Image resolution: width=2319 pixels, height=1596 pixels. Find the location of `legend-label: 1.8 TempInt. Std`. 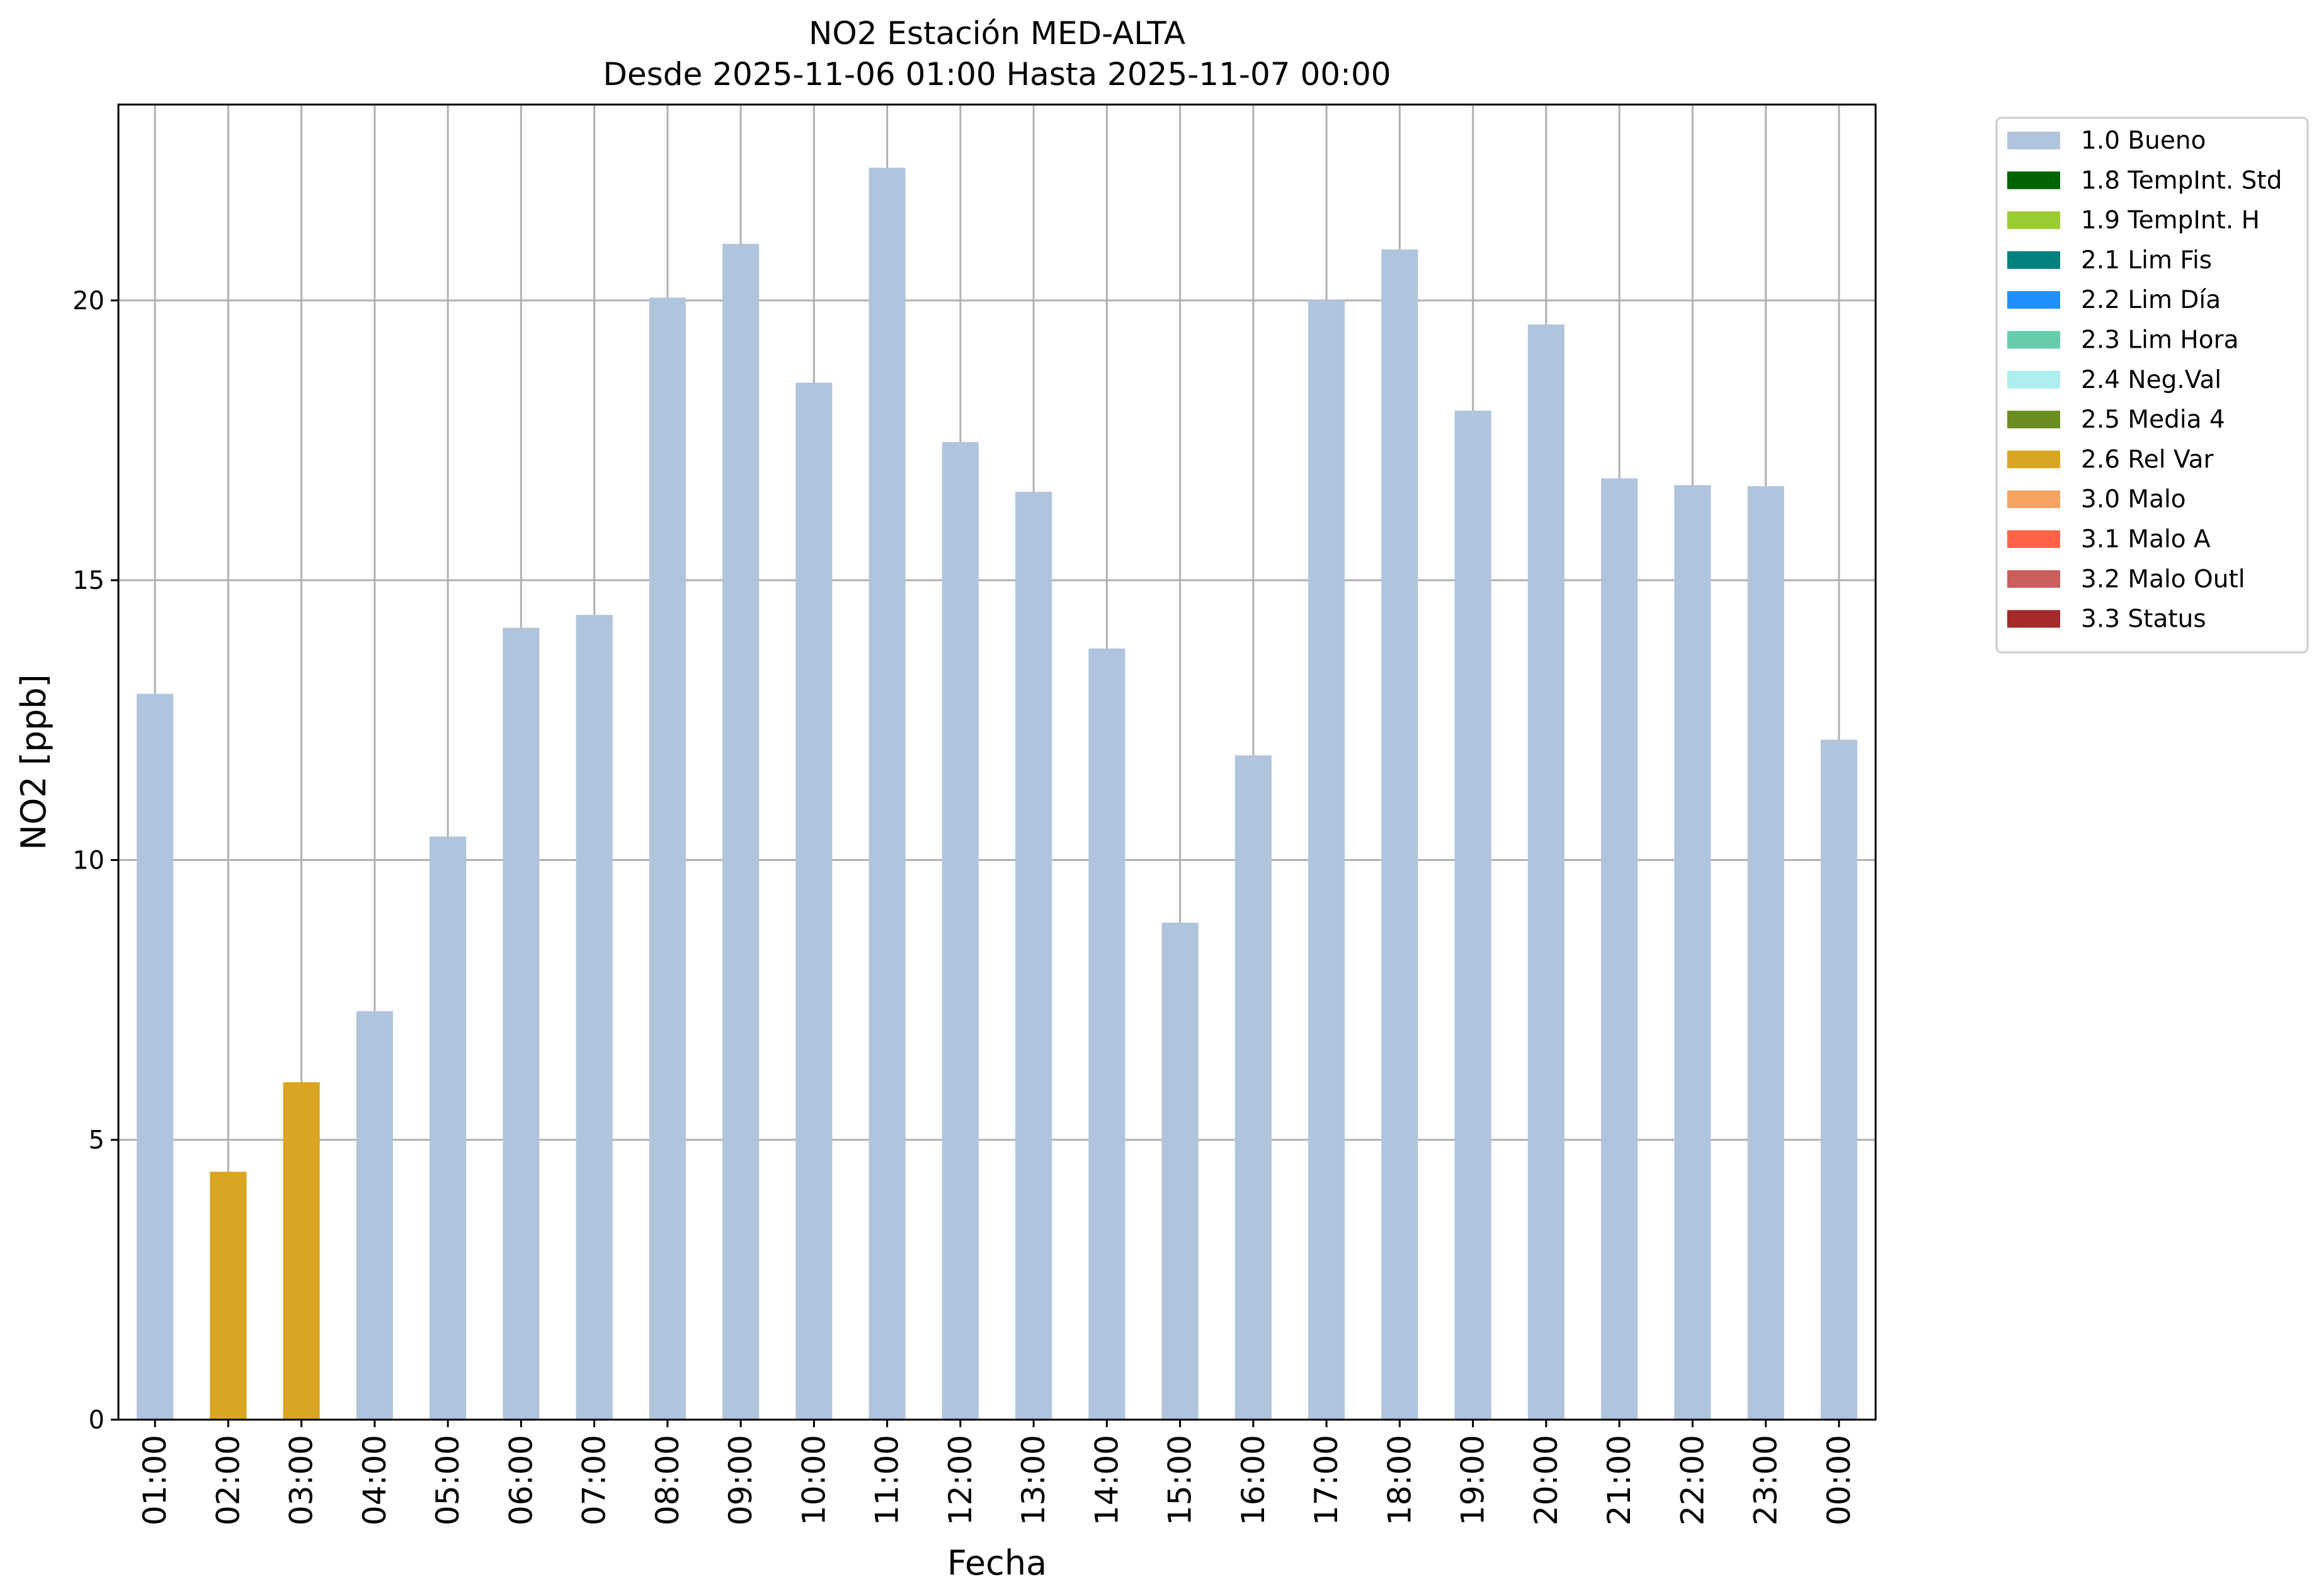

legend-label: 1.8 TempInt. Std is located at coordinates (2181, 180).